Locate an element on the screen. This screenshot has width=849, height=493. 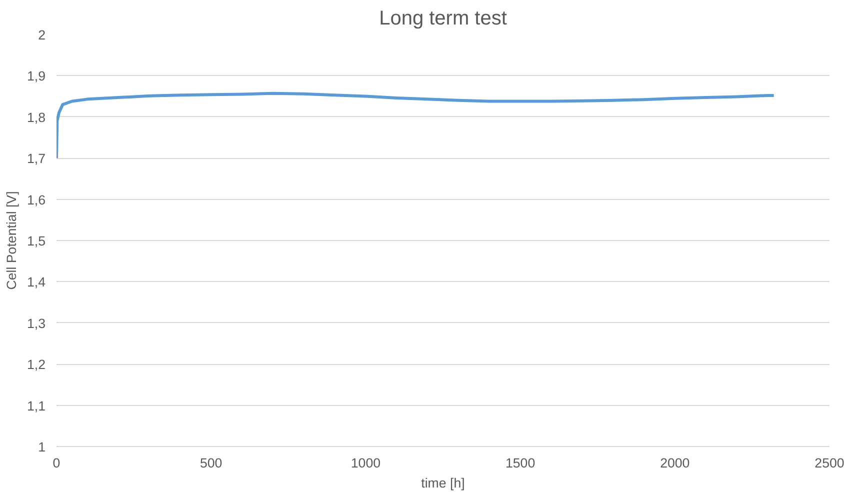
y-tick-label: 1 is located at coordinates (42, 447).